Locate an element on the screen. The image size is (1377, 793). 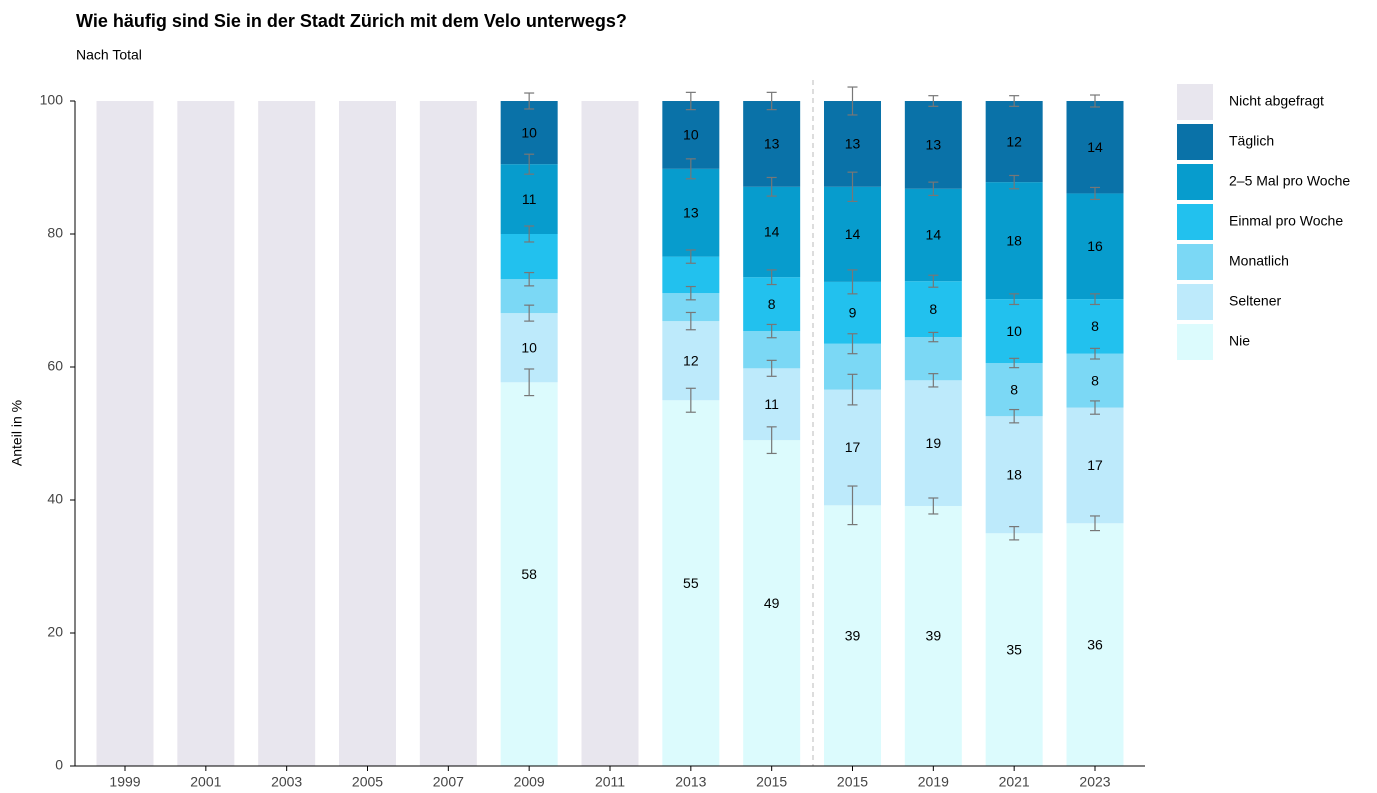
x-tick-label: 1999 is located at coordinates (124, 782).